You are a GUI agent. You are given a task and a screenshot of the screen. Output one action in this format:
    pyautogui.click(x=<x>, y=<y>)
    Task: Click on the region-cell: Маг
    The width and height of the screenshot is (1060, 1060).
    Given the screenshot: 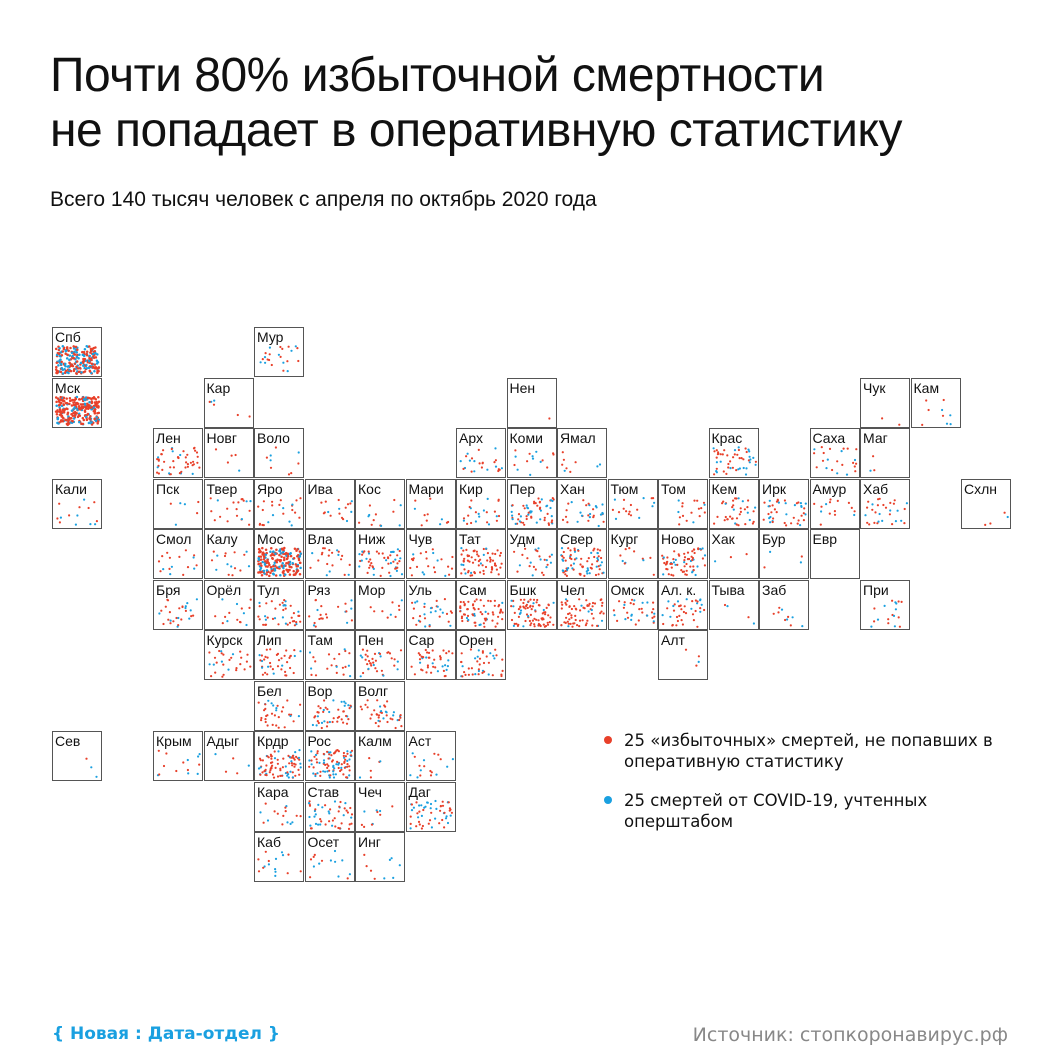 What is the action you would take?
    pyautogui.click(x=885, y=453)
    